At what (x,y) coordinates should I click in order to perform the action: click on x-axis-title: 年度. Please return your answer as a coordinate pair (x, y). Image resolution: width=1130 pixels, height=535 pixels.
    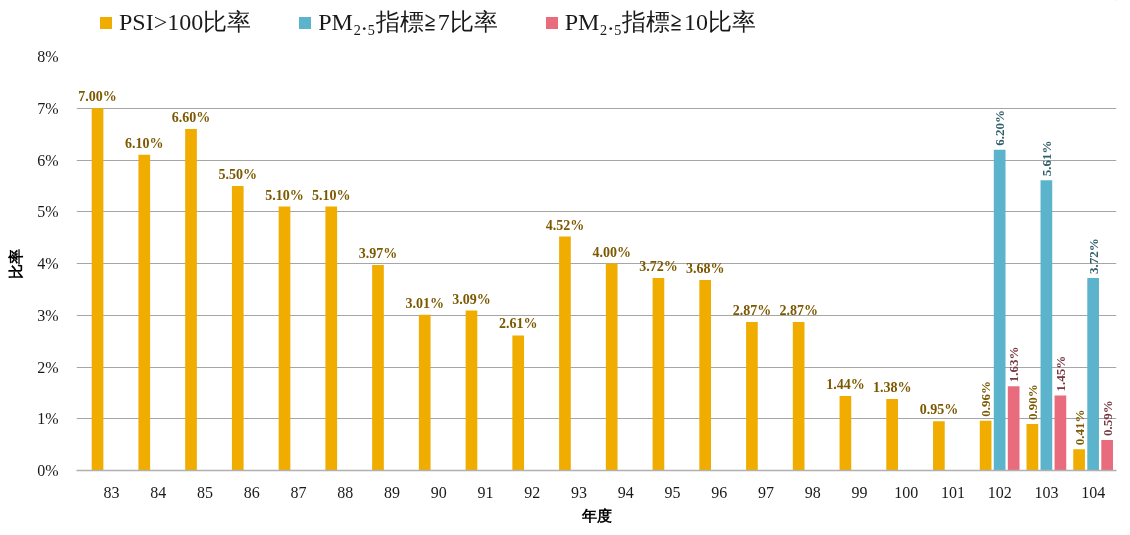
    Looking at the image, I should click on (596, 515).